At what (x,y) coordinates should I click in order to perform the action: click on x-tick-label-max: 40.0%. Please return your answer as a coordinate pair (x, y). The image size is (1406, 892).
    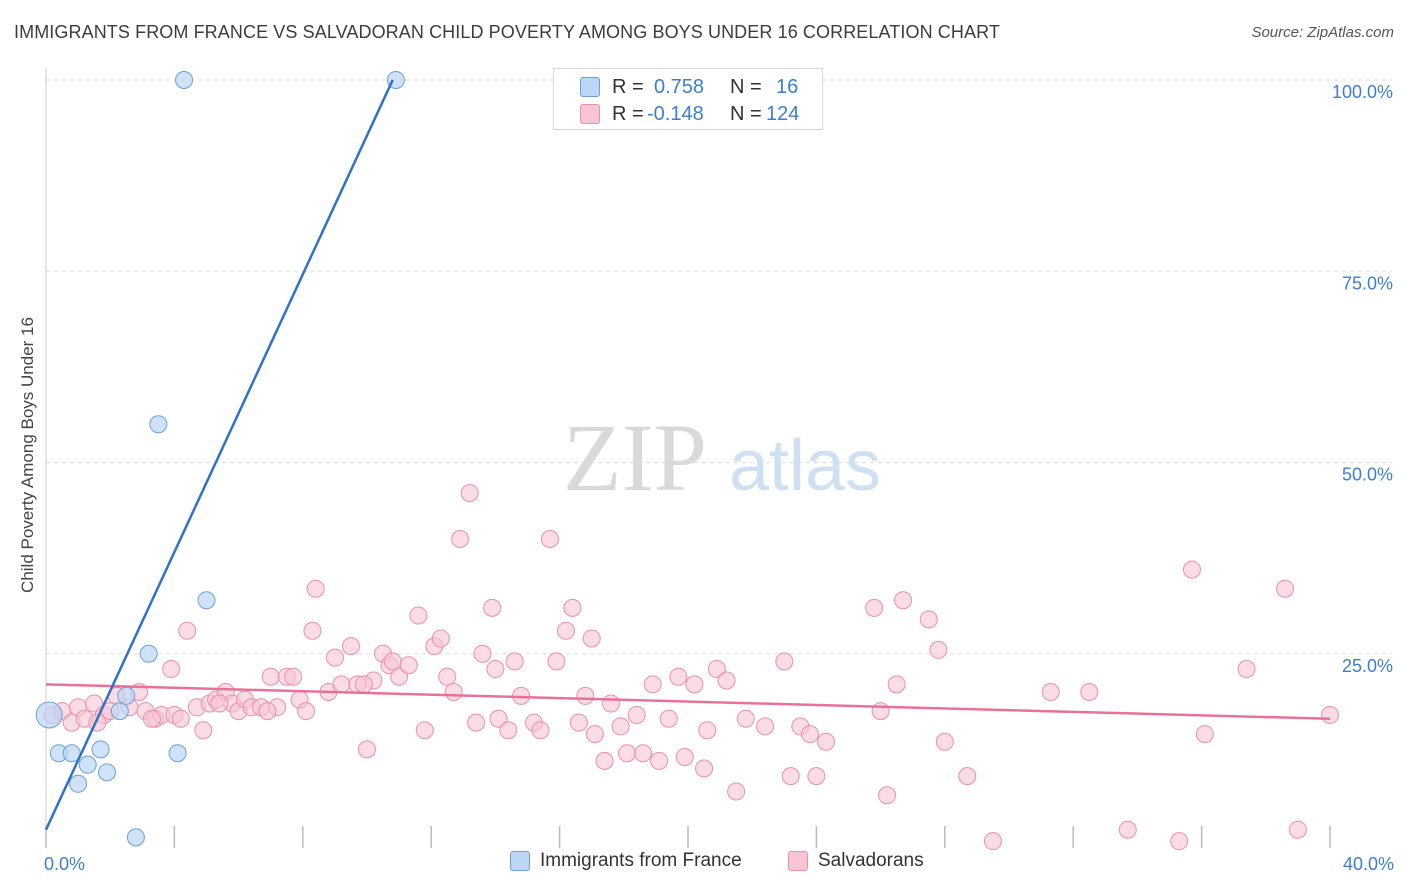
    Looking at the image, I should click on (1368, 864).